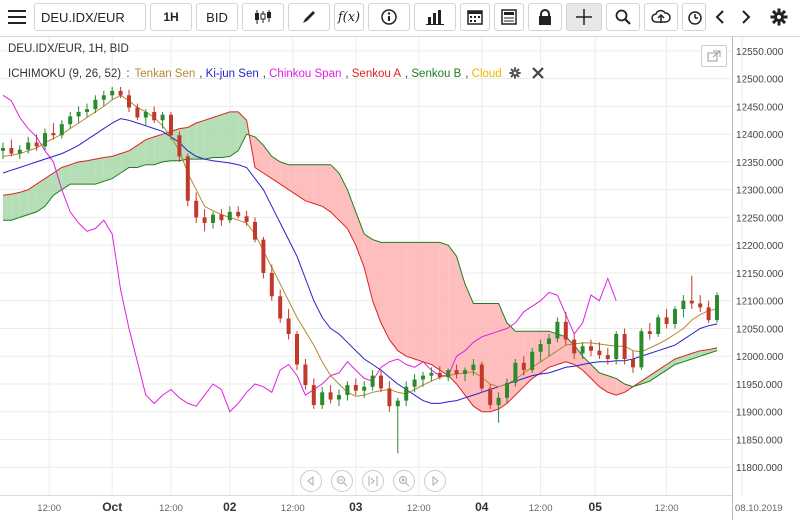 Image resolution: width=800 pixels, height=520 pixels. Describe the element at coordinates (309, 17) in the screenshot. I see `pencil-icon` at that location.